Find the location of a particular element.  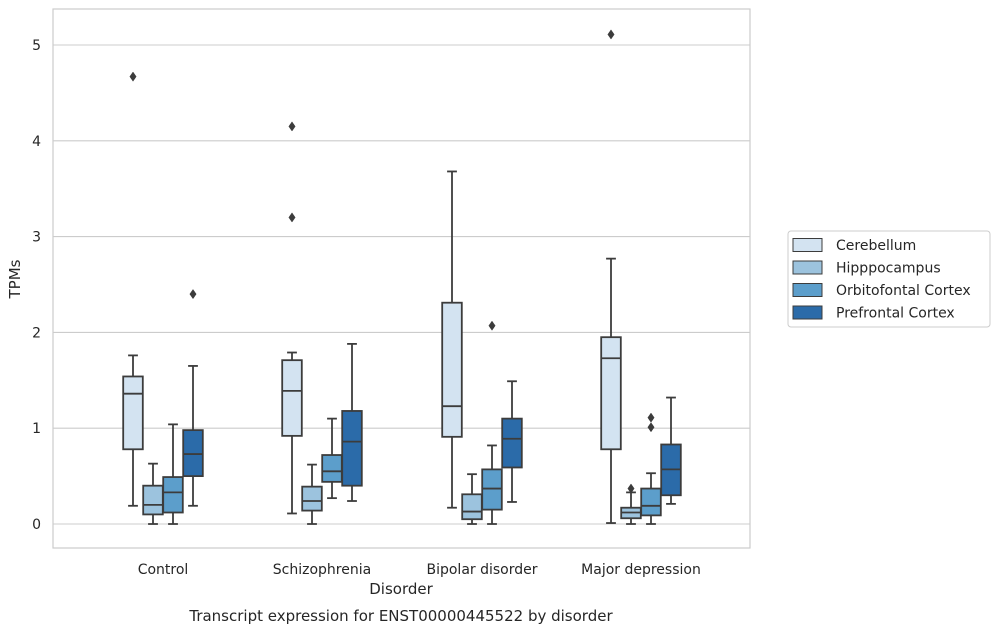

legend-item: Prefrontal Cortex is located at coordinates (873, 313).